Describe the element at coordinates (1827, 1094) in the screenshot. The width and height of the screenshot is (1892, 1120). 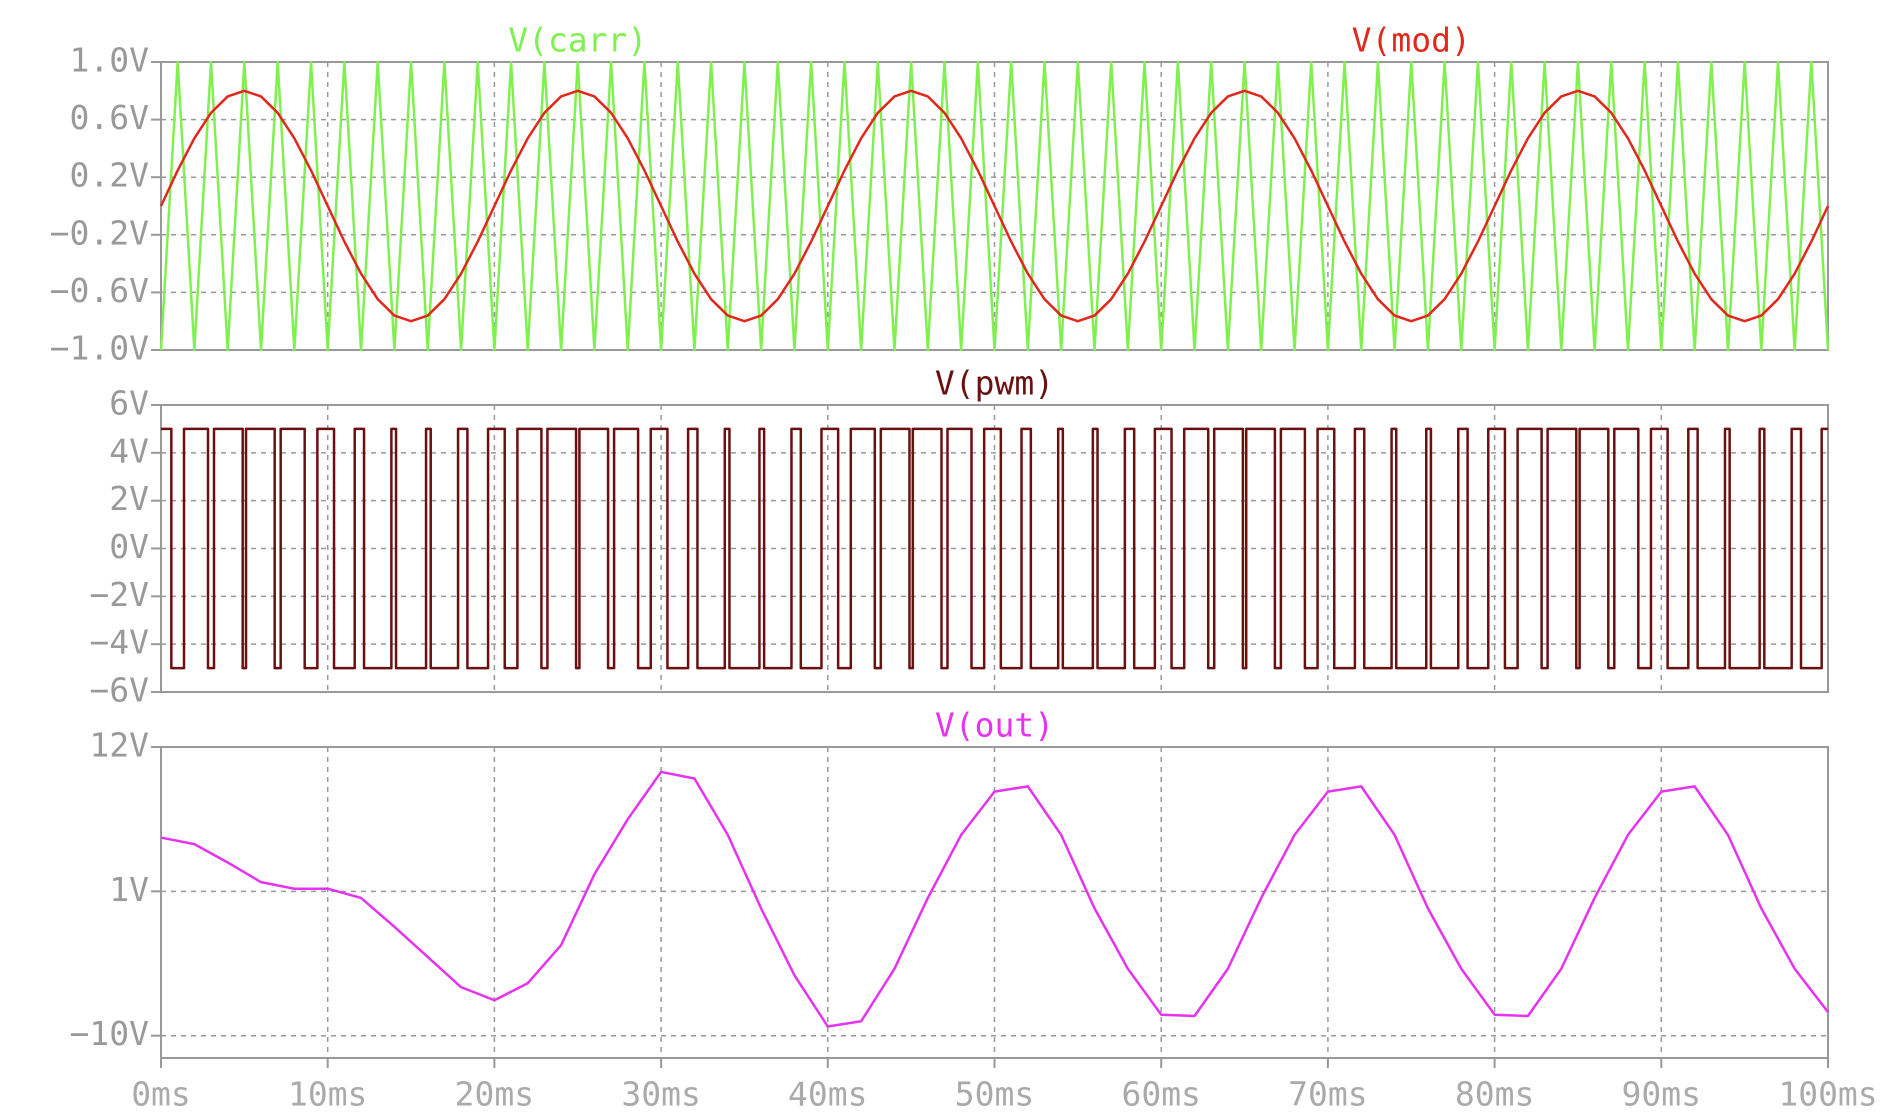
I see `x-tick-label: 100ms` at that location.